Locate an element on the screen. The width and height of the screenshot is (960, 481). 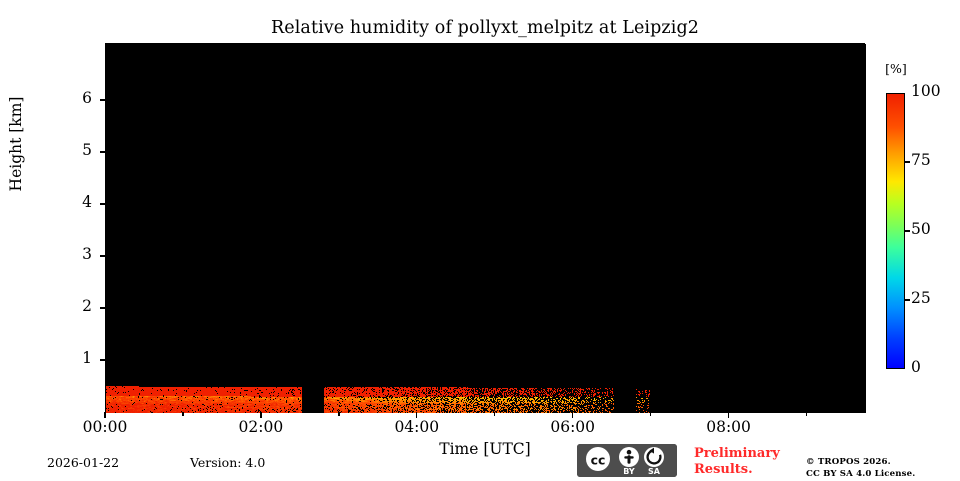
y-tick-label: 5 is located at coordinates (87, 150).